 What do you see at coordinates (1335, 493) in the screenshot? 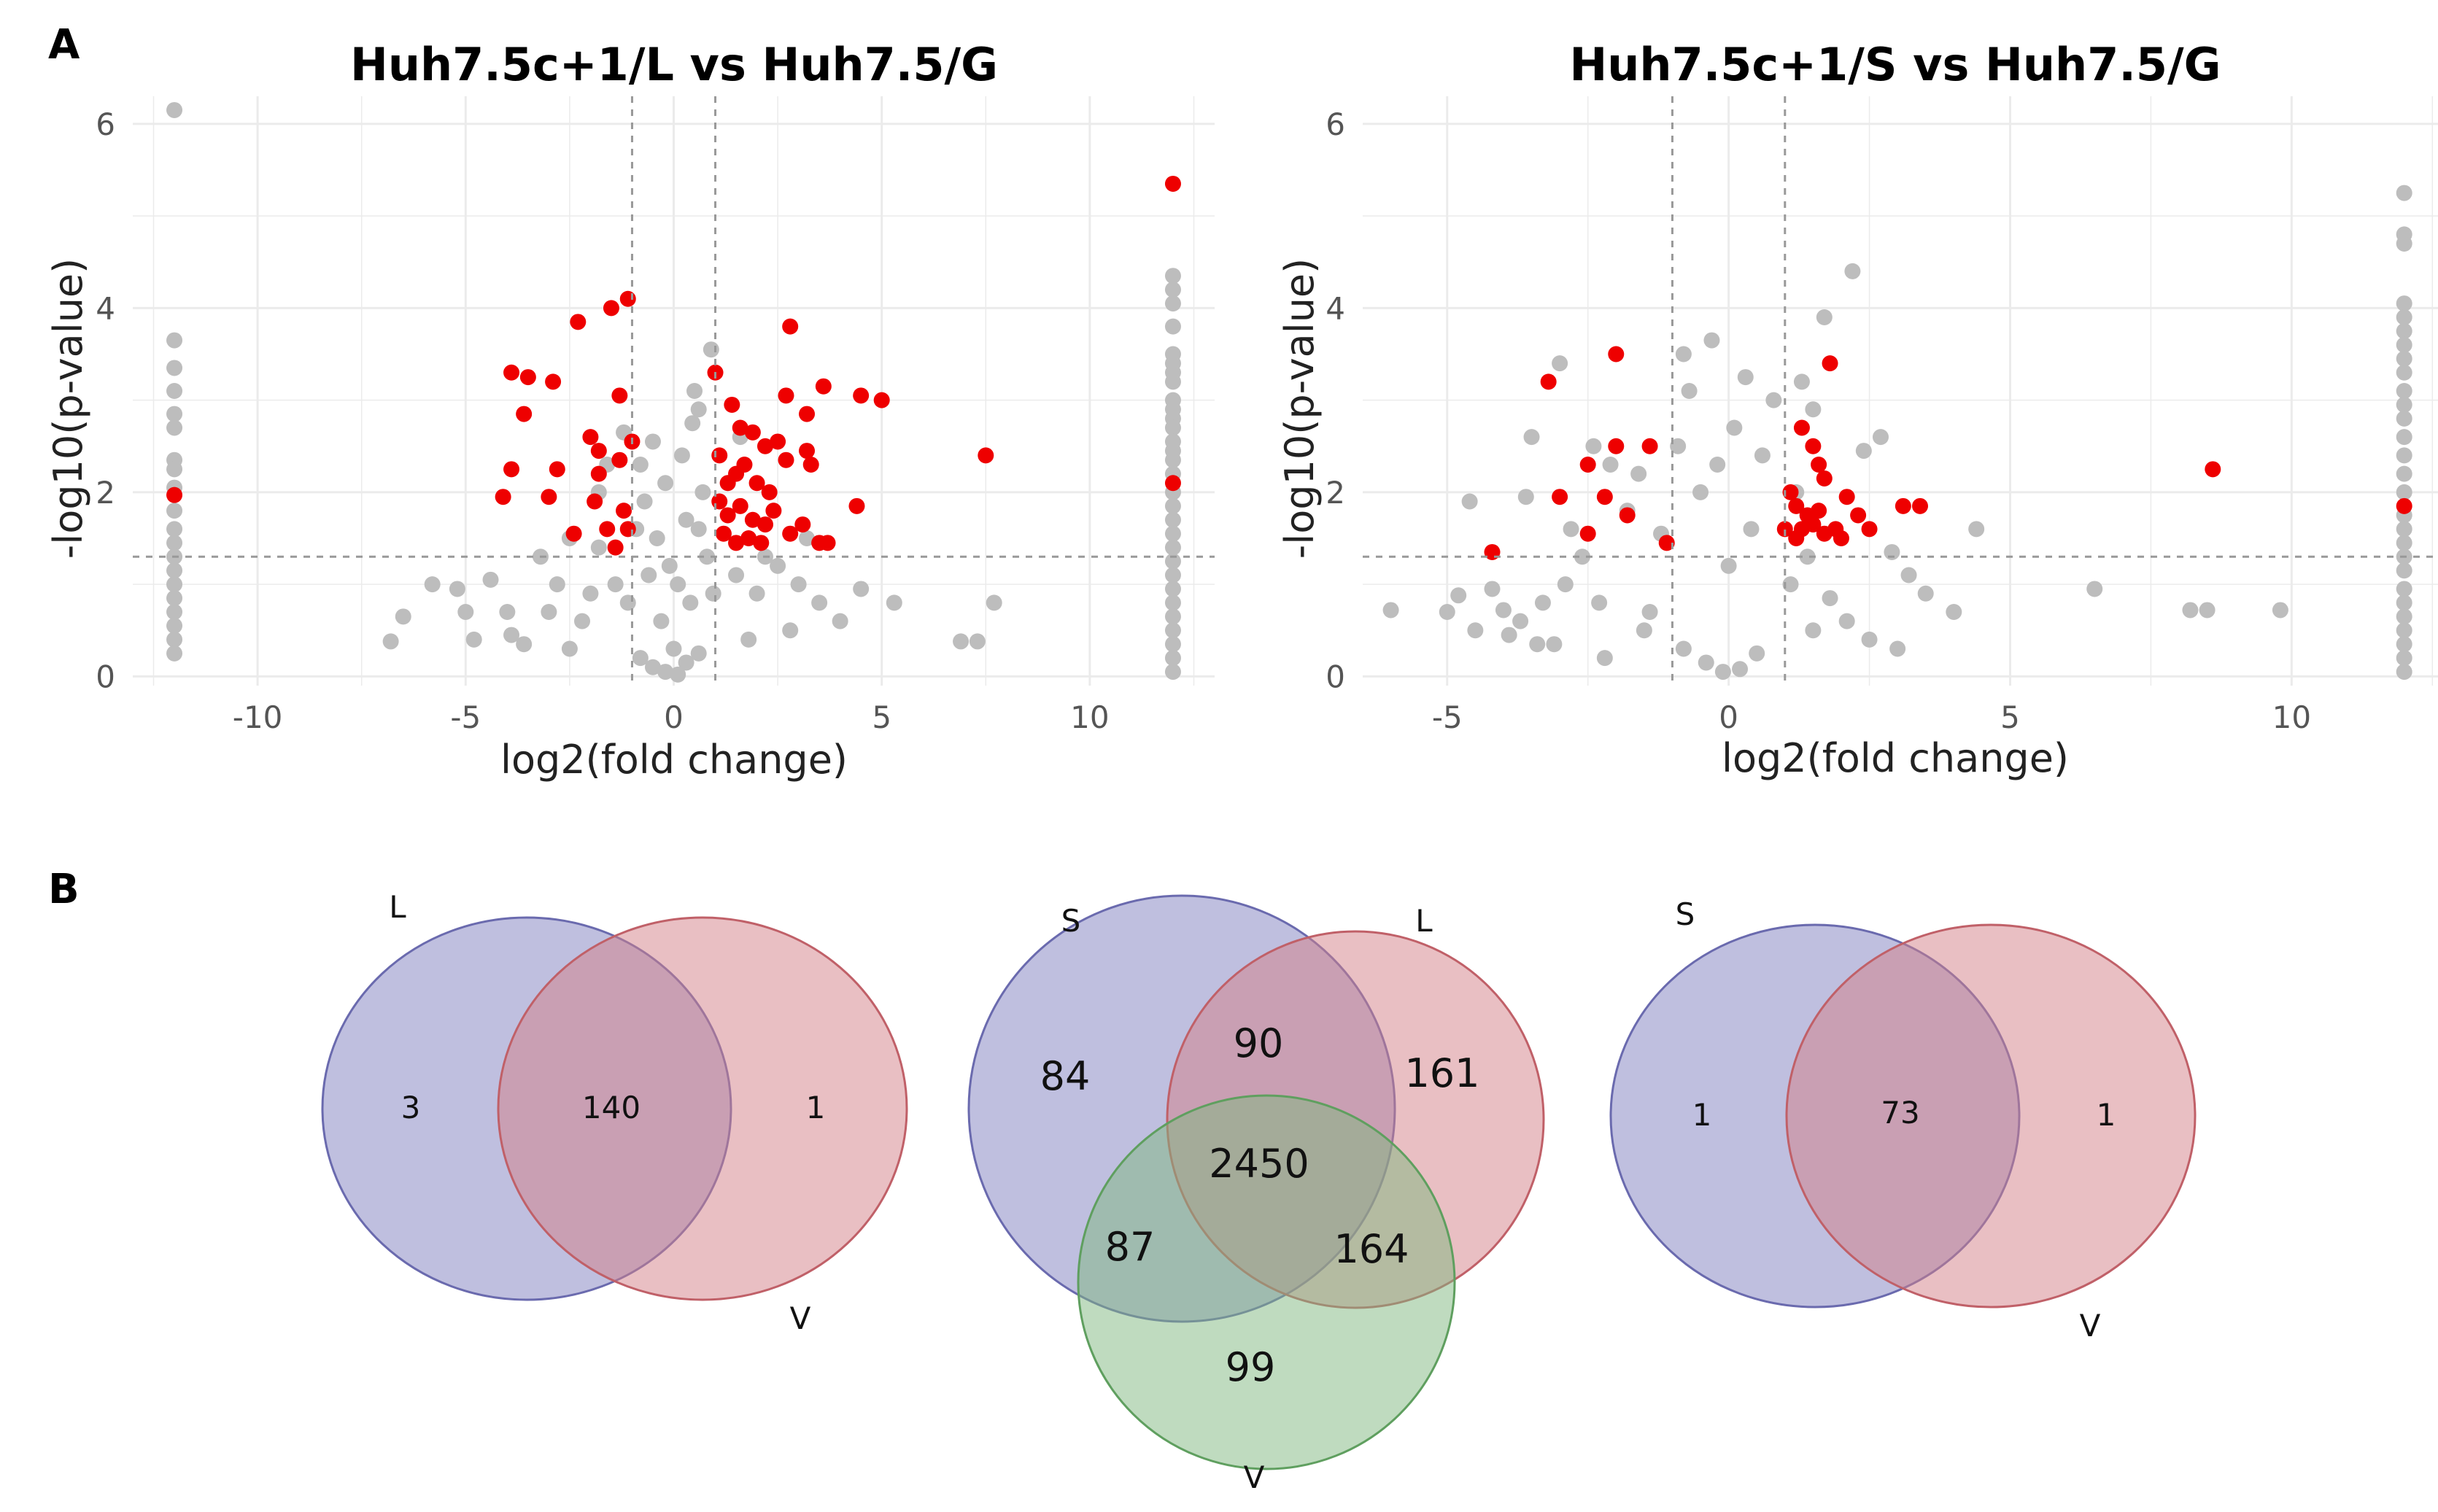
I see `y-tick-label: 2` at bounding box center [1335, 493].